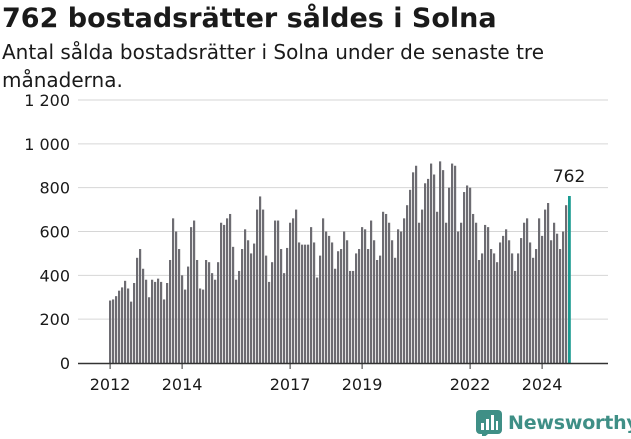  I want to click on x-tick-label: 2012, so click(110, 384).